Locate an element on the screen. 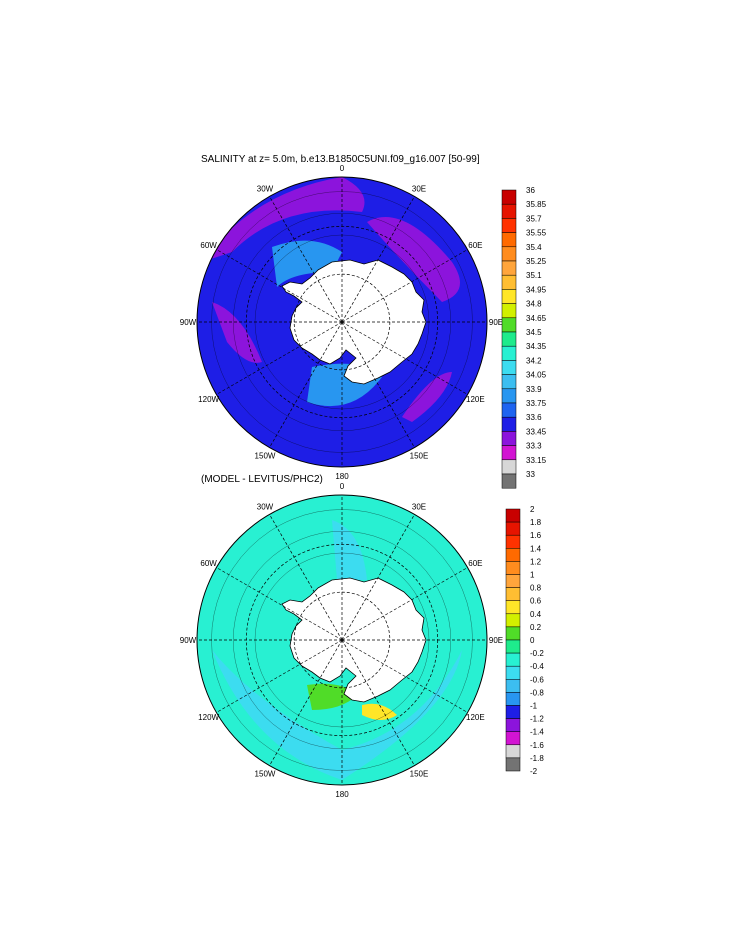 The height and width of the screenshot is (945, 733). colorbar-label: 34.2 is located at coordinates (534, 360).